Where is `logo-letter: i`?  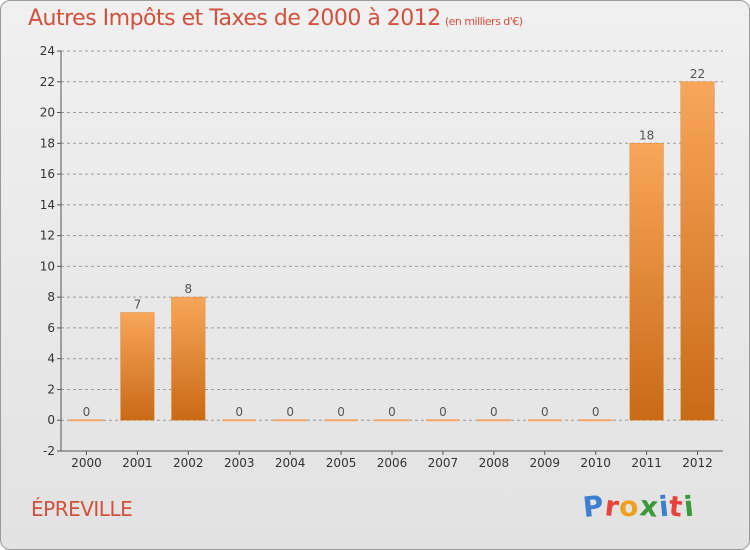
logo-letter: i is located at coordinates (688, 506).